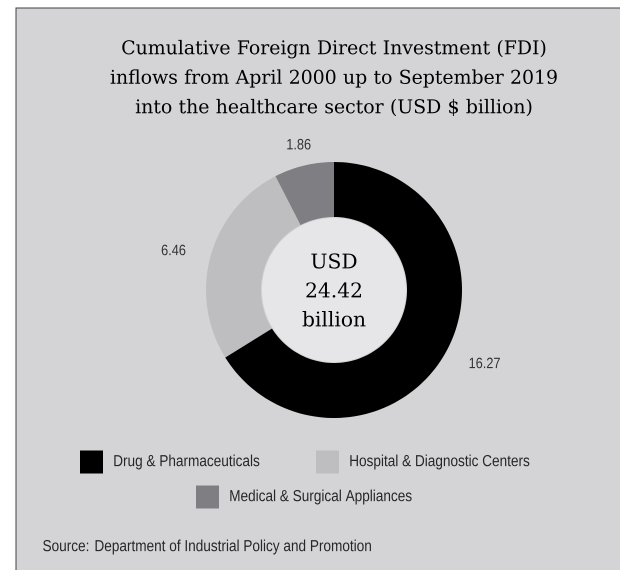 This screenshot has width=620, height=570. Describe the element at coordinates (187, 462) in the screenshot. I see `legend-label: Drug & Pharmaceuticals` at that location.